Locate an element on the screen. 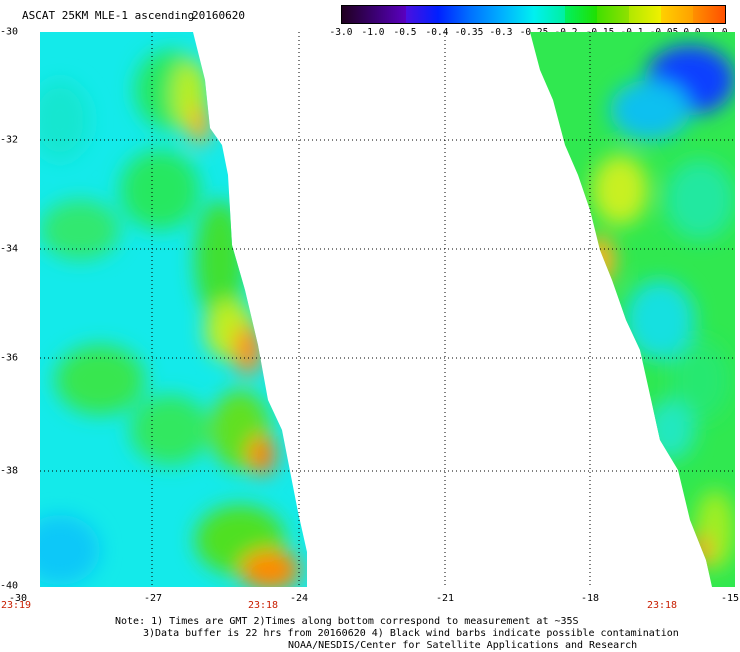 This screenshot has height=652, width=740. colorbar-label: -0.4 is located at coordinates (437, 32).